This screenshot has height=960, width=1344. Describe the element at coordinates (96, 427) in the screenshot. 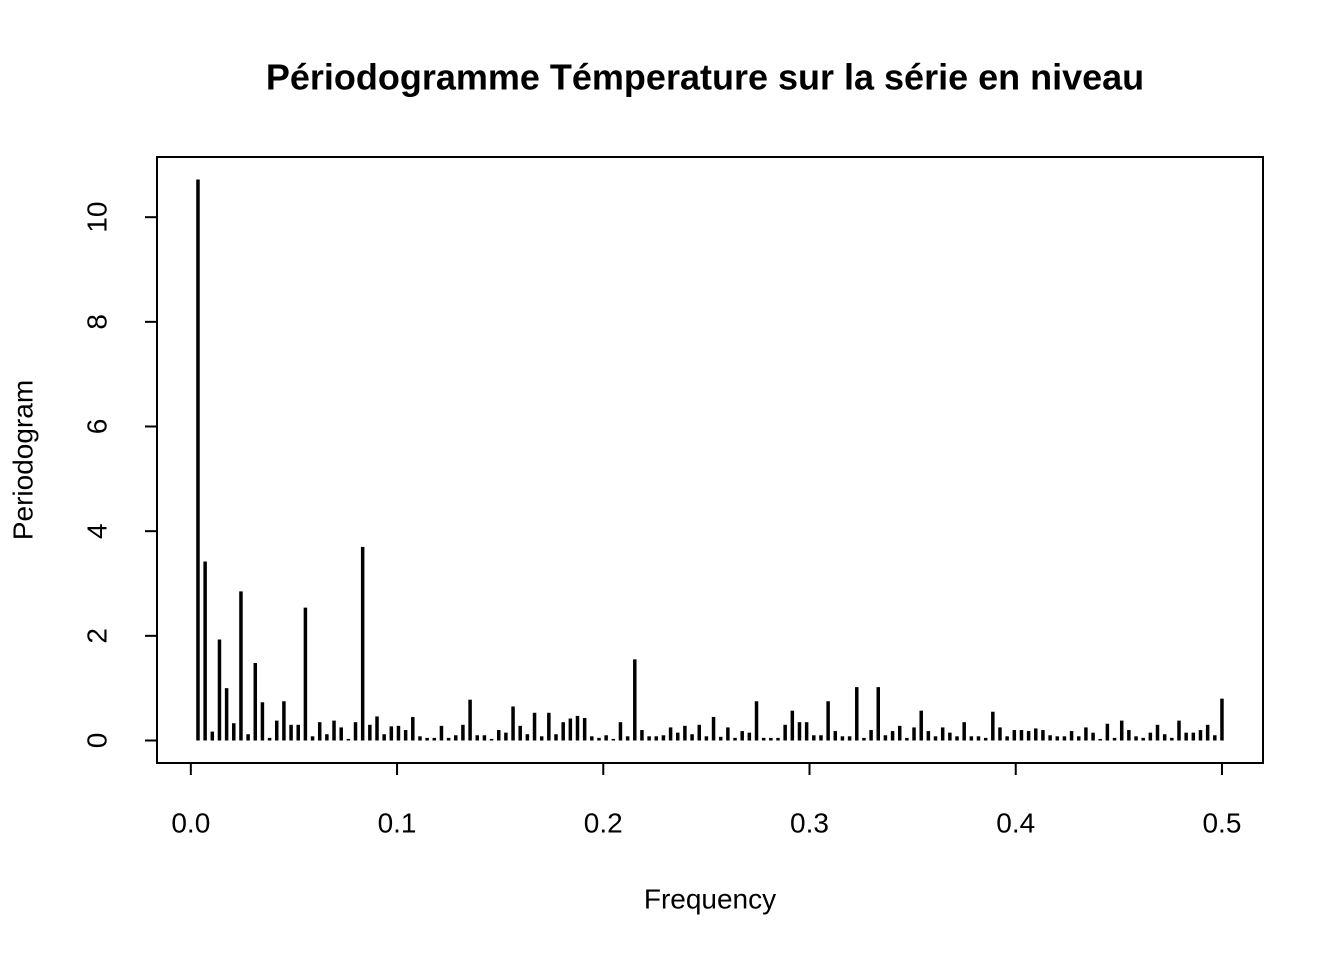

I see `y-tick-label: 6` at that location.